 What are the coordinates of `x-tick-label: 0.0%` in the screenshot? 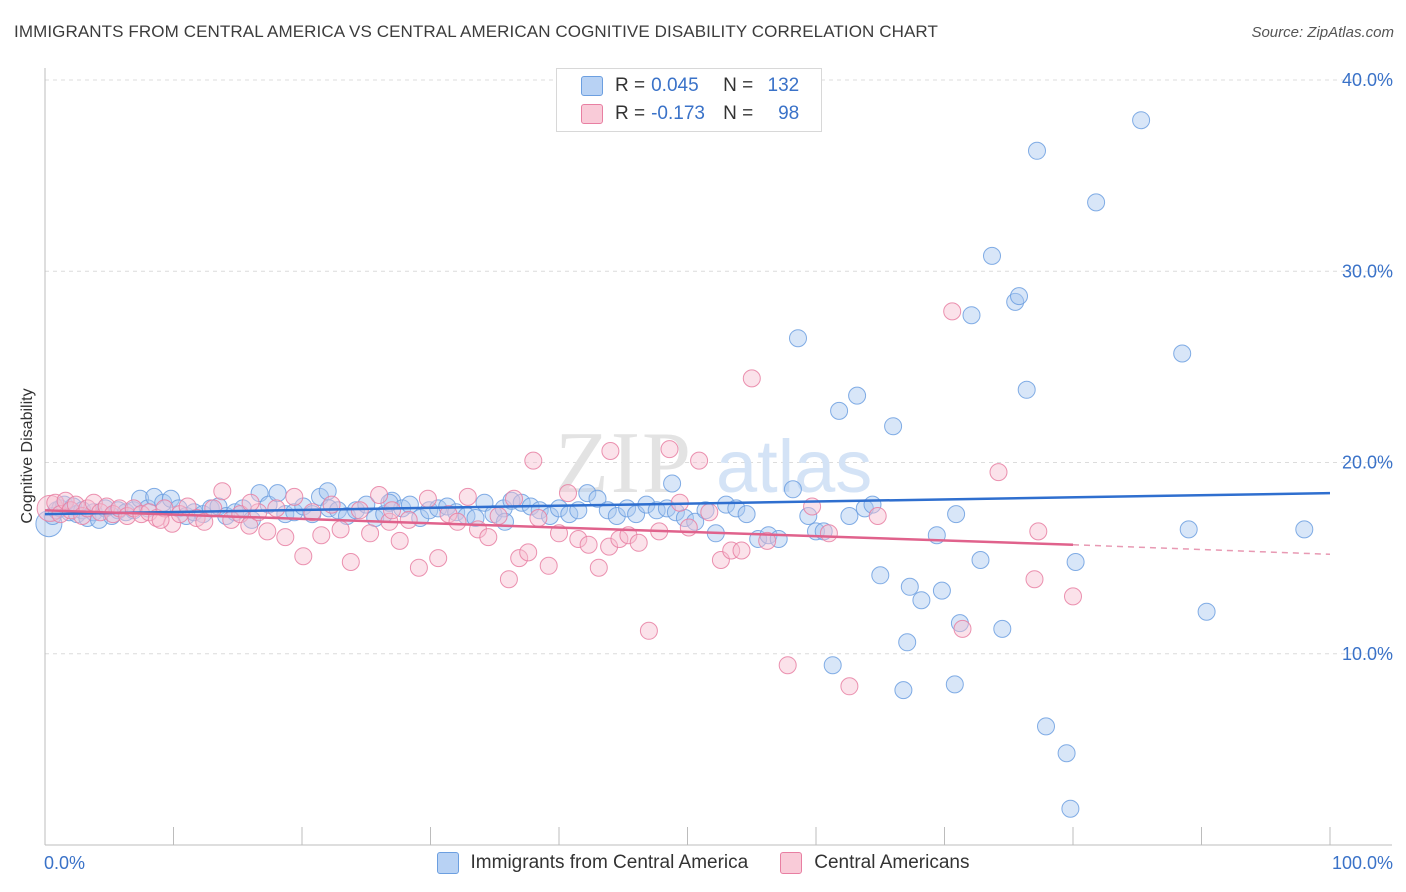 It's located at (64, 863).